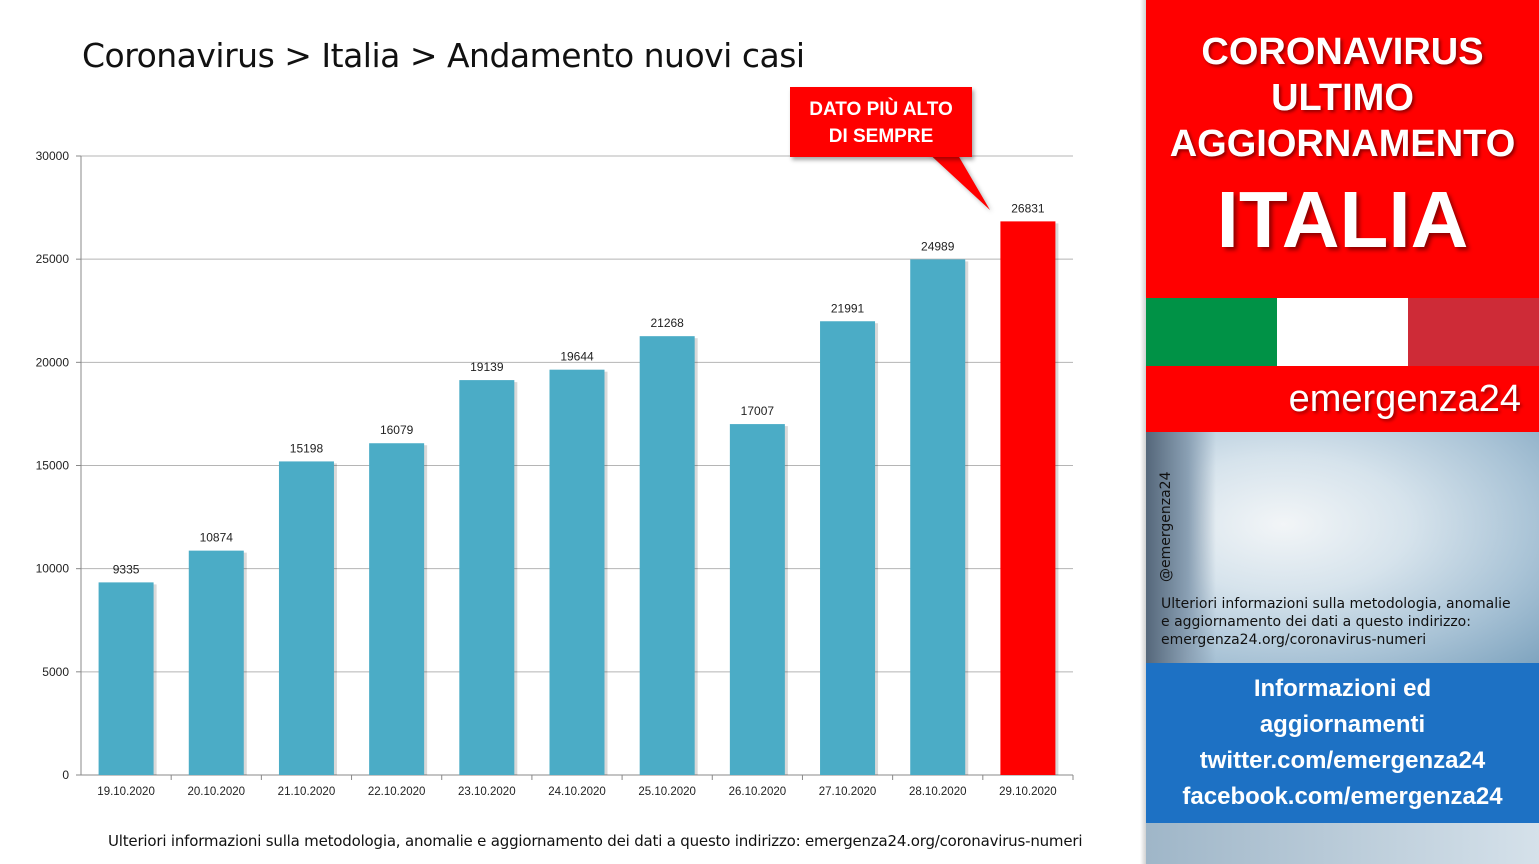  What do you see at coordinates (1342, 547) in the screenshot?
I see `background-photo` at bounding box center [1342, 547].